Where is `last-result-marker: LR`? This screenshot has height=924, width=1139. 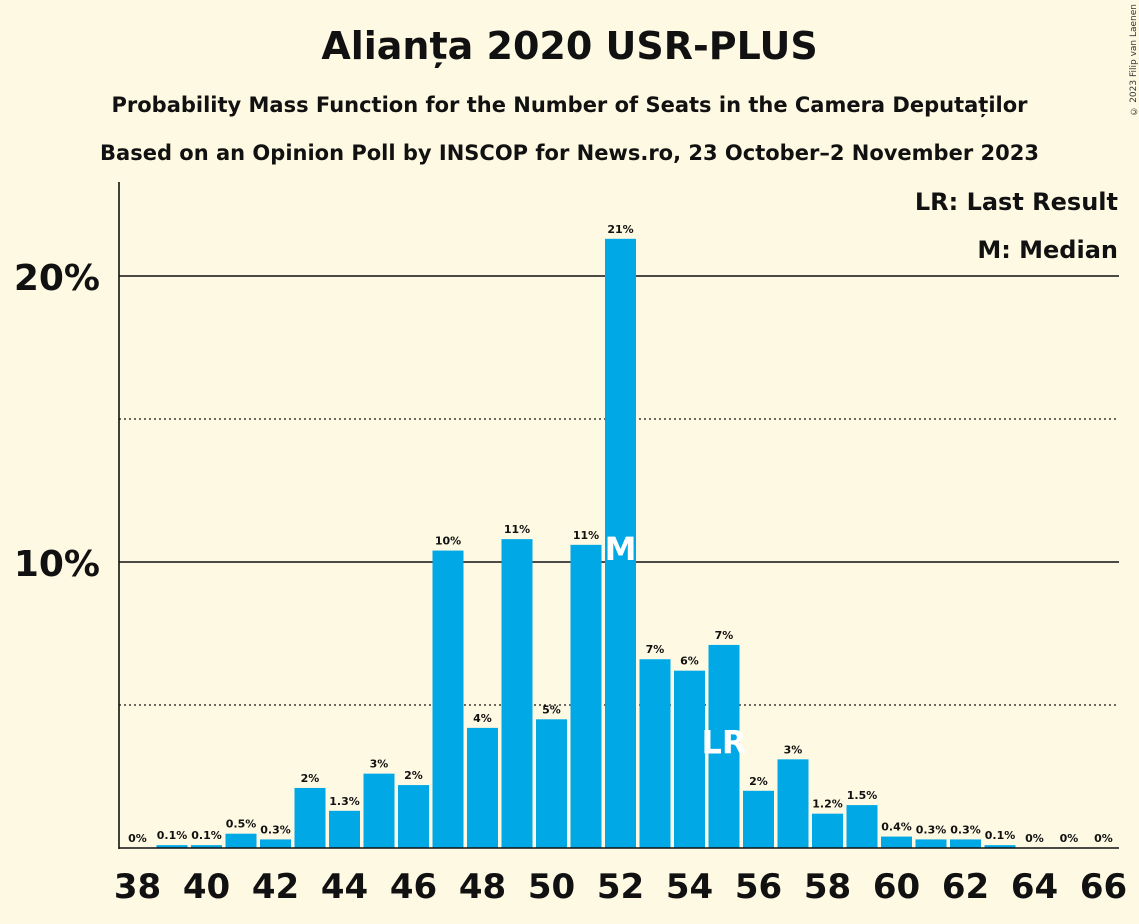
last-result-marker: LR is located at coordinates (723, 743).